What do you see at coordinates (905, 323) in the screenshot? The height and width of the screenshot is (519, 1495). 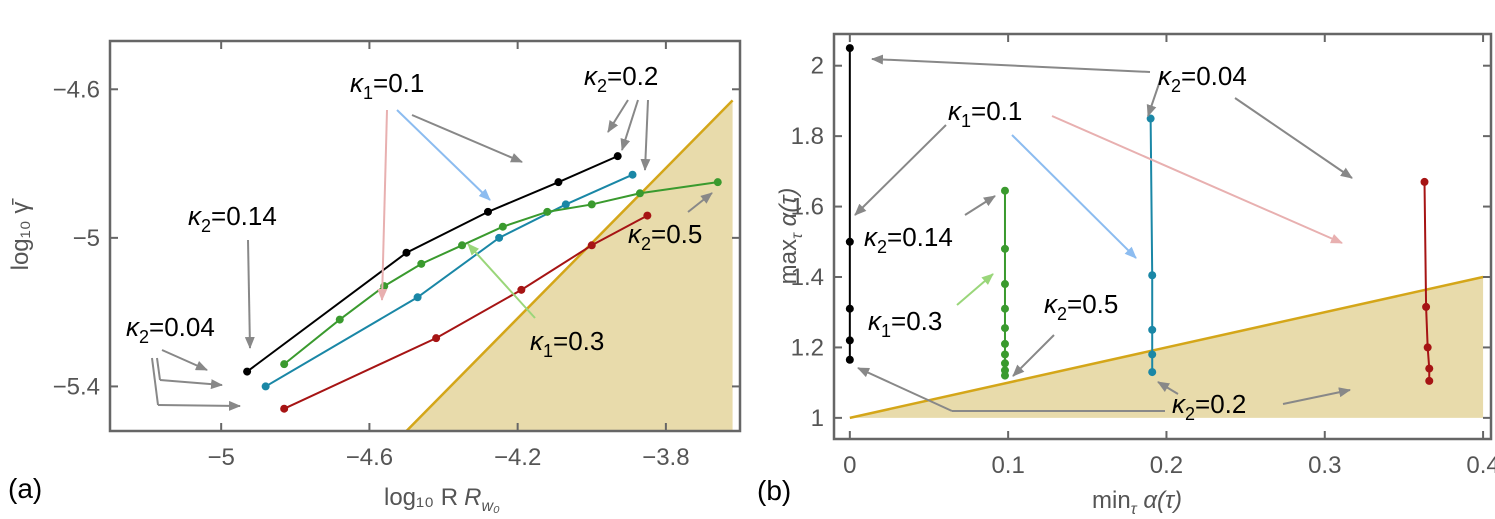 I see `annotation-b-k1-03: κ1=0.3` at bounding box center [905, 323].